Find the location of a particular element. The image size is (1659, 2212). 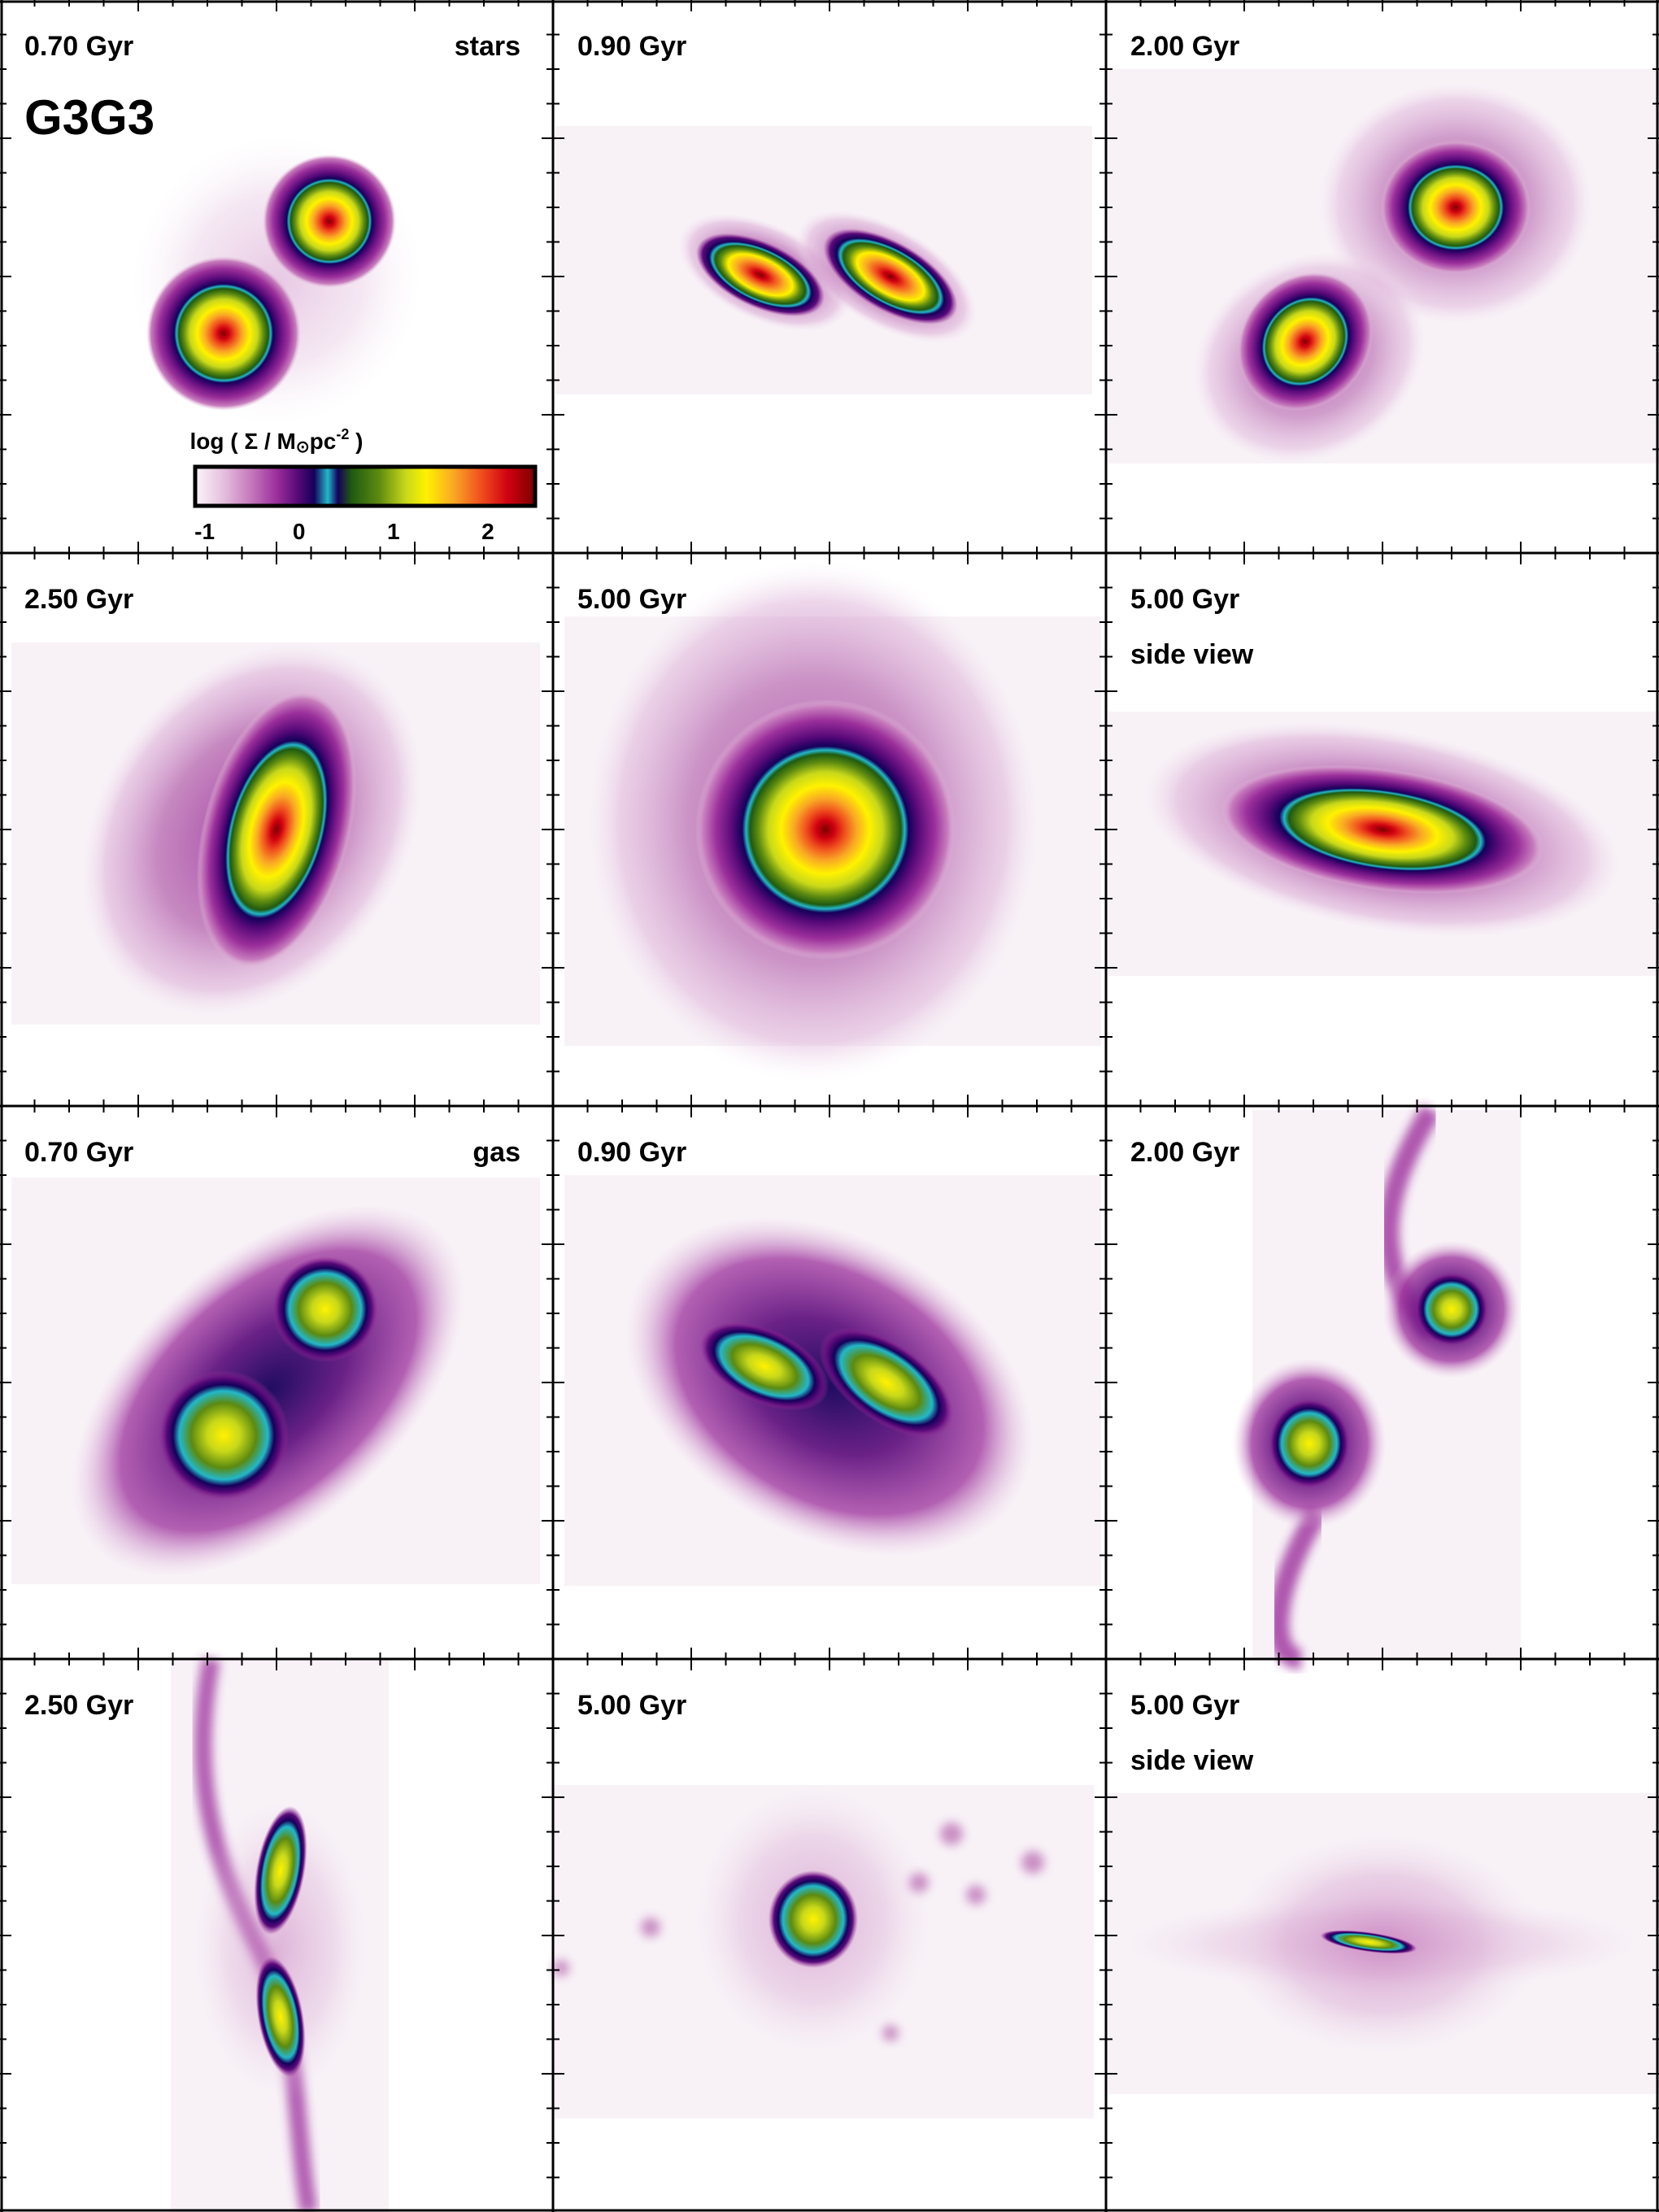

colorbar-bar is located at coordinates (365, 486).